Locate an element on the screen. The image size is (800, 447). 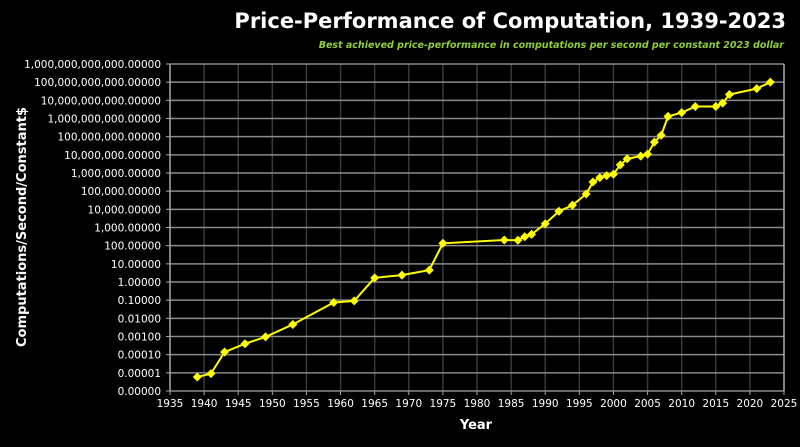
y-axis-title: Computations/Second/Constant$ is located at coordinates (22, 227).